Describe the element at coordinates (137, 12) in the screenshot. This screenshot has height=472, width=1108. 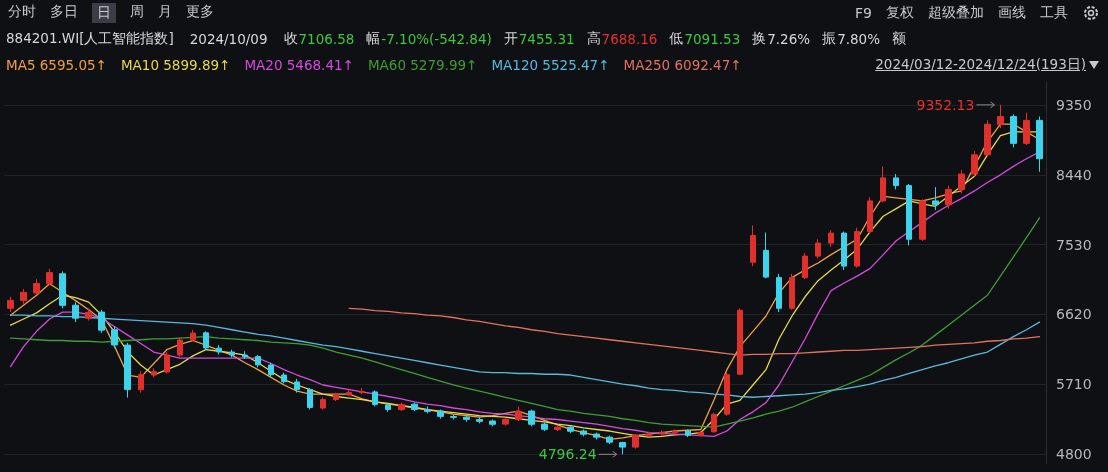
I see `text: 周` at that location.